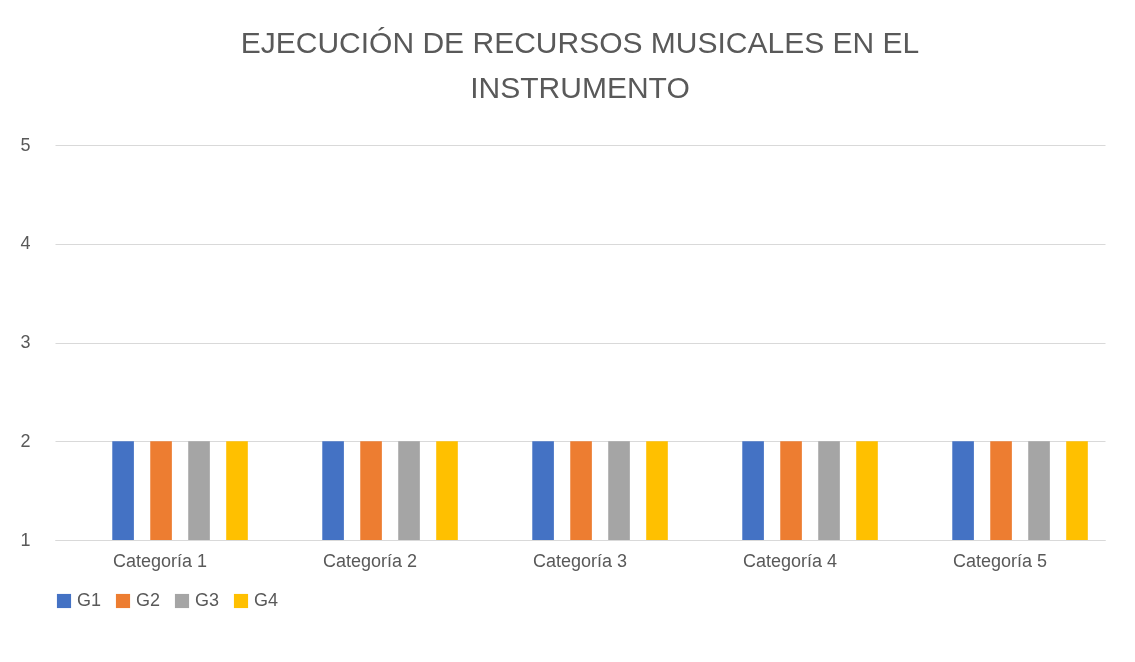  I want to click on legend-label: G2, so click(148, 600).